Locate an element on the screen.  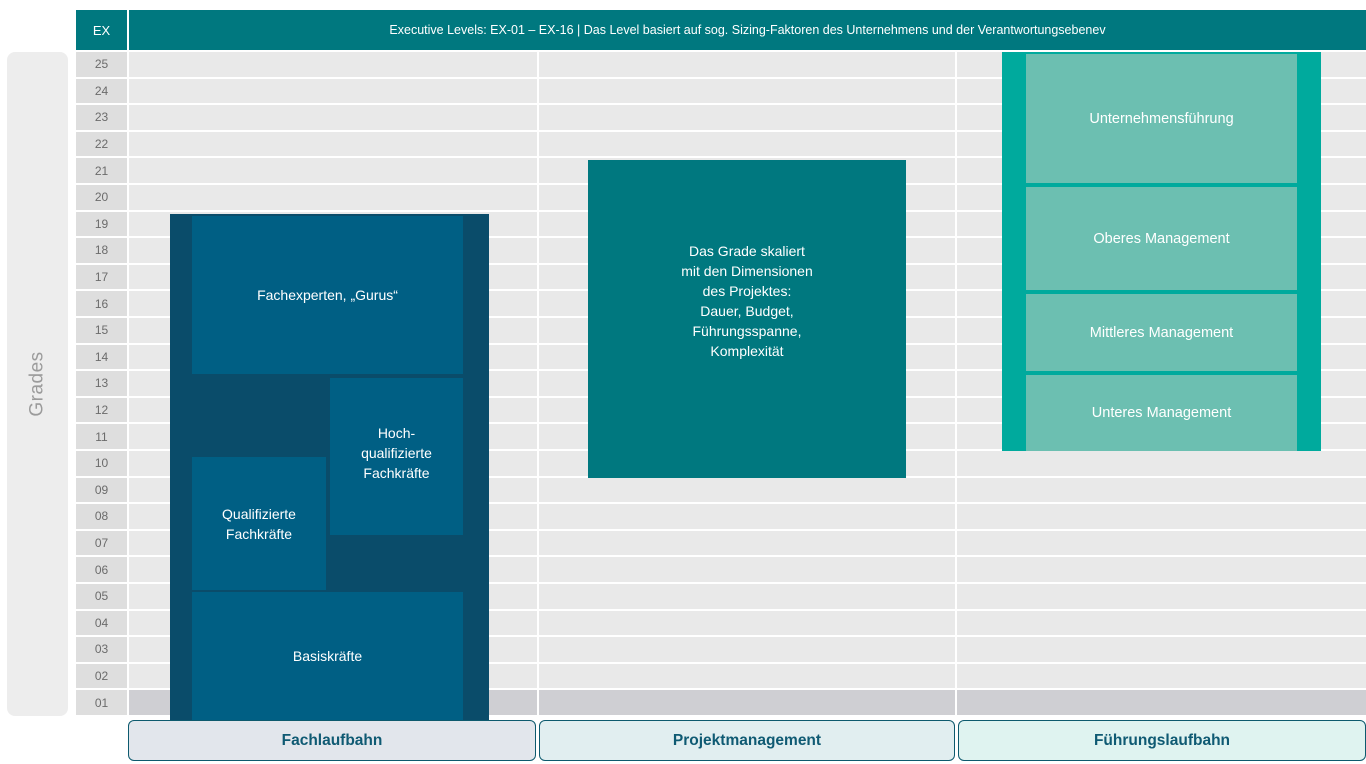
grade-number: 10 is located at coordinates (101, 463).